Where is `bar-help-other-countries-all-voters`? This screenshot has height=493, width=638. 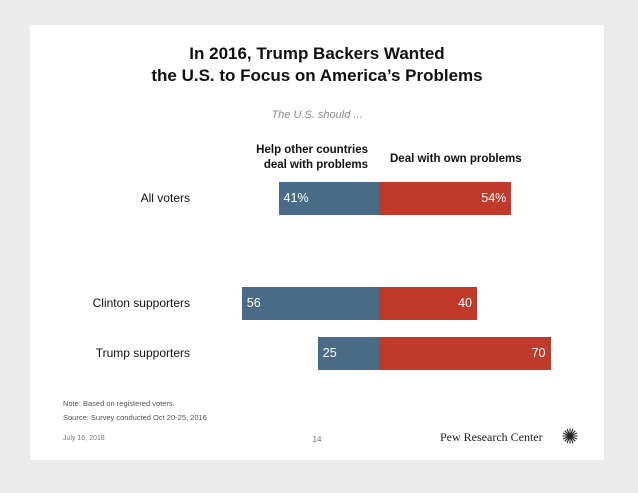
bar-help-other-countries-all-voters is located at coordinates (328, 198).